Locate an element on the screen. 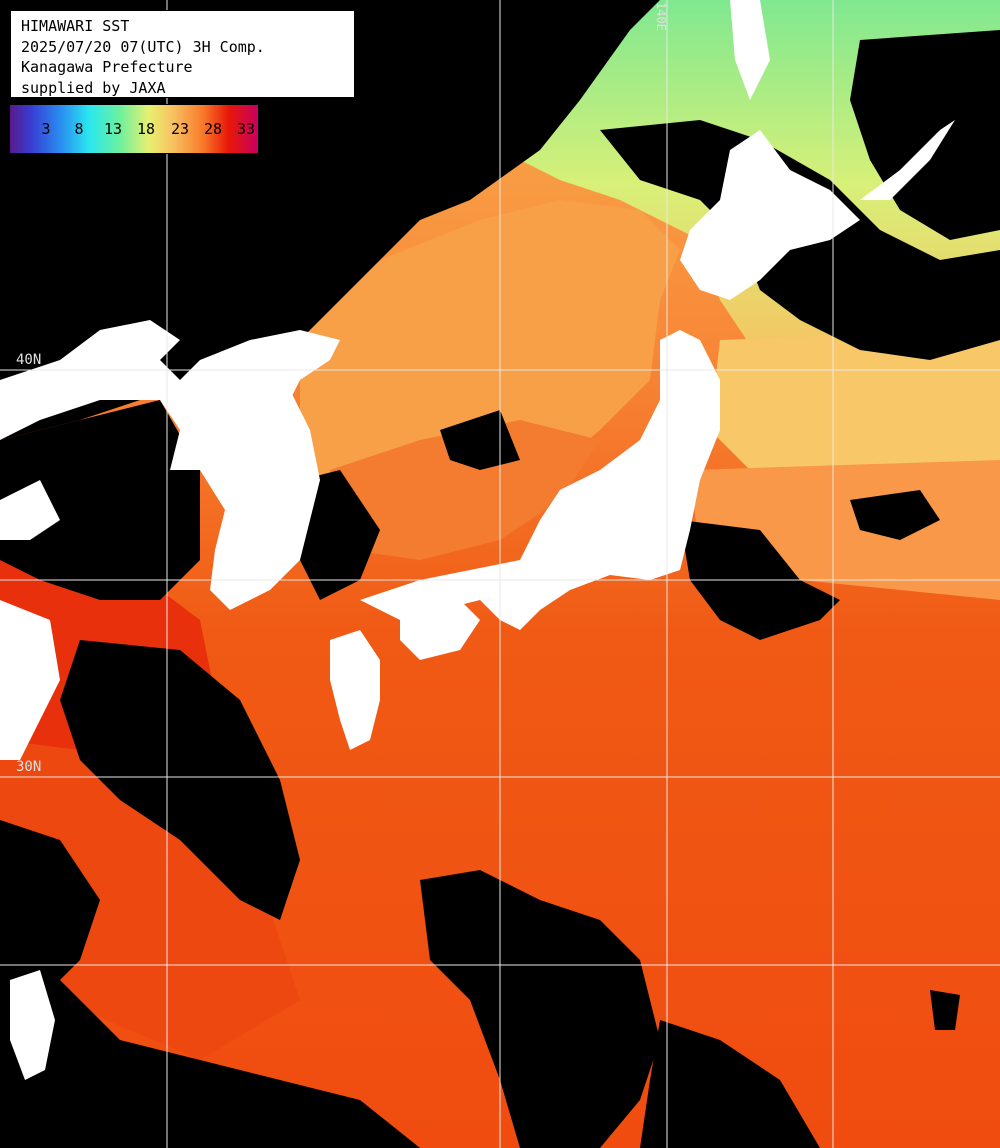  land-noto is located at coordinates (570, 495).